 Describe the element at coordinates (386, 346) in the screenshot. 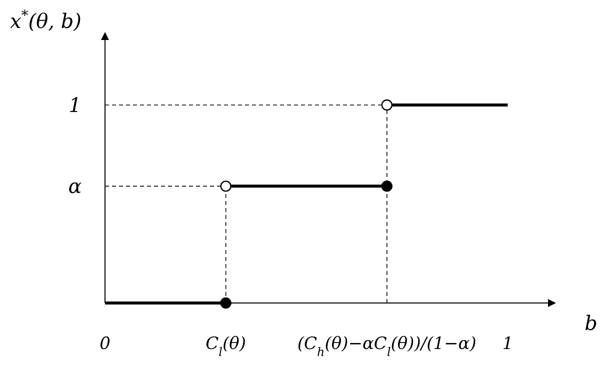

I see `x-tick-label: (C$_{h}$(θ)−αC$_{l}$(θ))/(1−α)` at that location.